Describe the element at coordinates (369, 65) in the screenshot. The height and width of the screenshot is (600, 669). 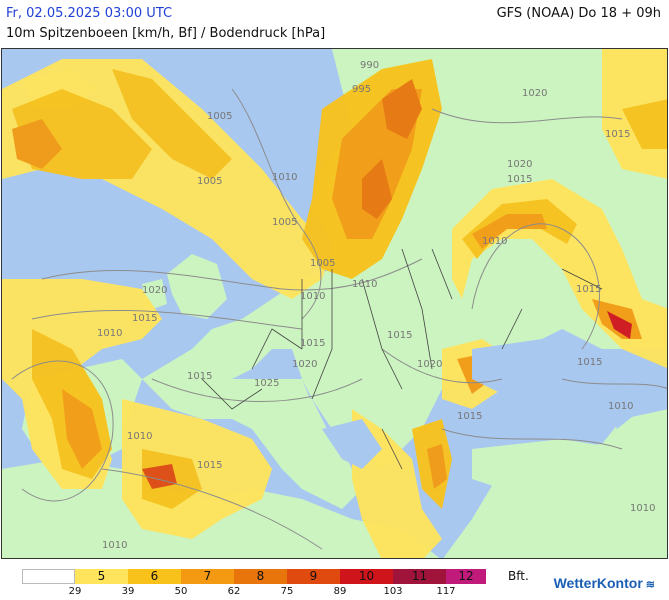
I see `isobar-label: 990` at that location.